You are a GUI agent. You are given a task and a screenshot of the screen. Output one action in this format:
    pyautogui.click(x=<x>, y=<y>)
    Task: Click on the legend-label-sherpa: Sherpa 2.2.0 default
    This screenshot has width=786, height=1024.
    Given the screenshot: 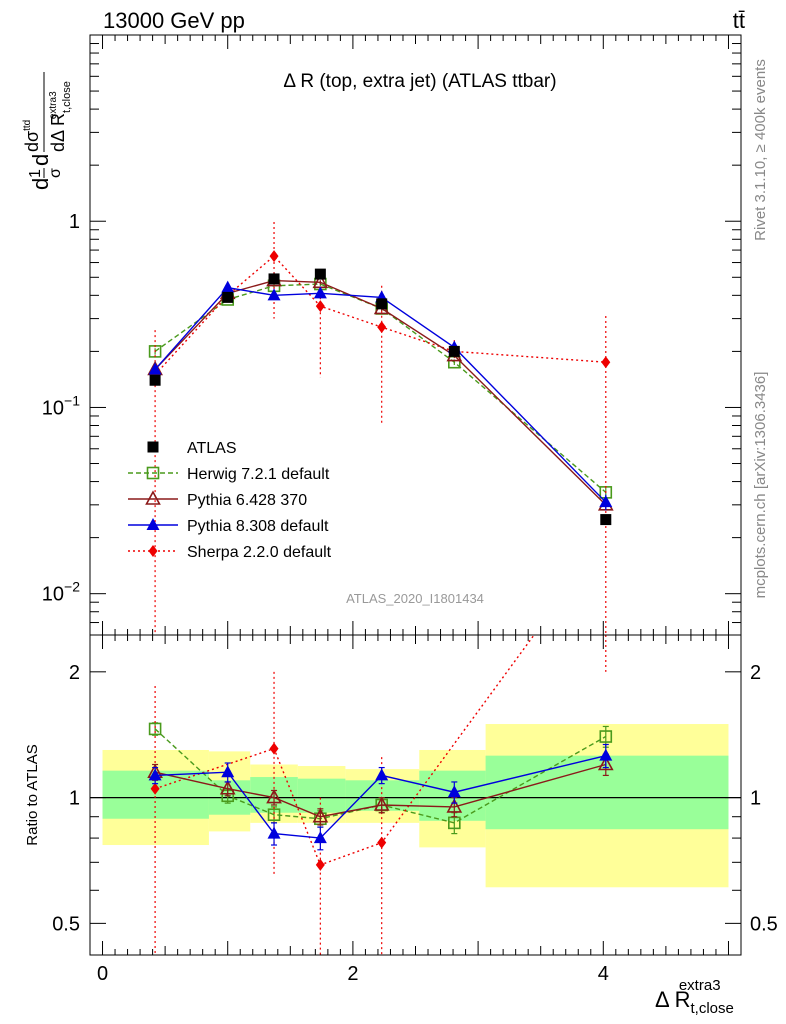 What is the action you would take?
    pyautogui.click(x=259, y=552)
    